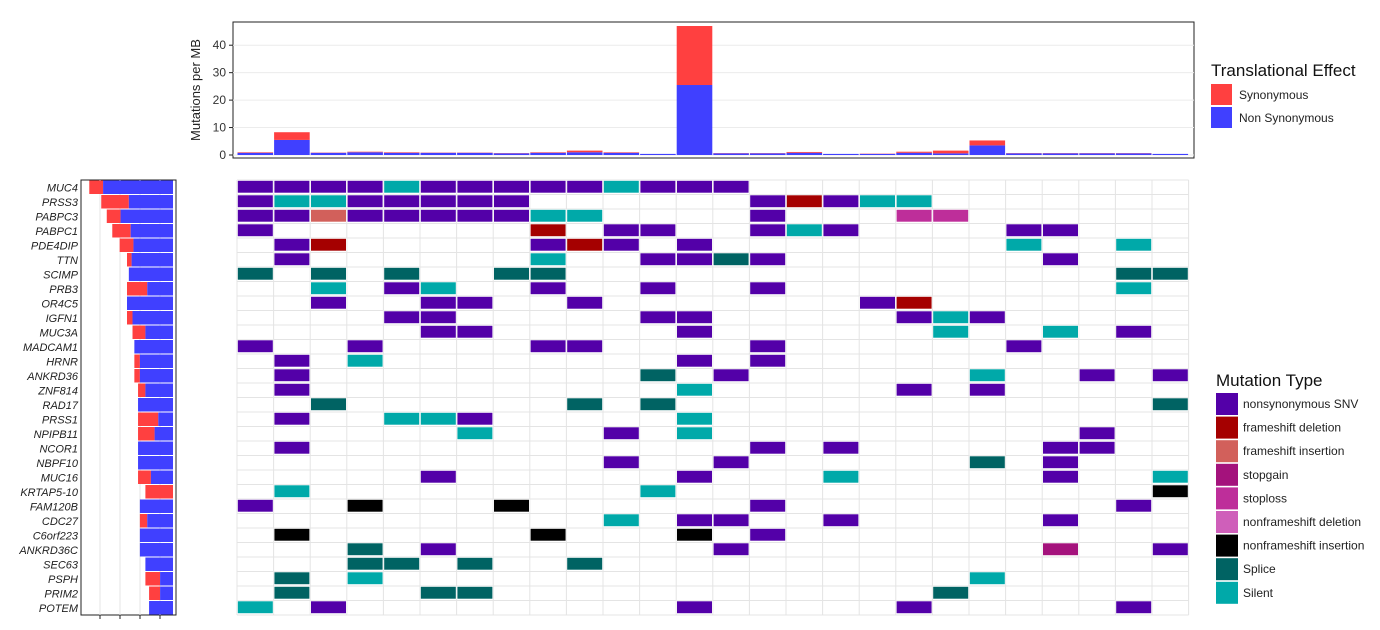 The image size is (1380, 630). I want to click on mutation-type-title: Mutation Type, so click(1269, 380).